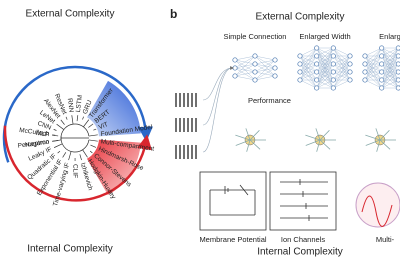  I want to click on column-title: Simple Connection, so click(255, 36).